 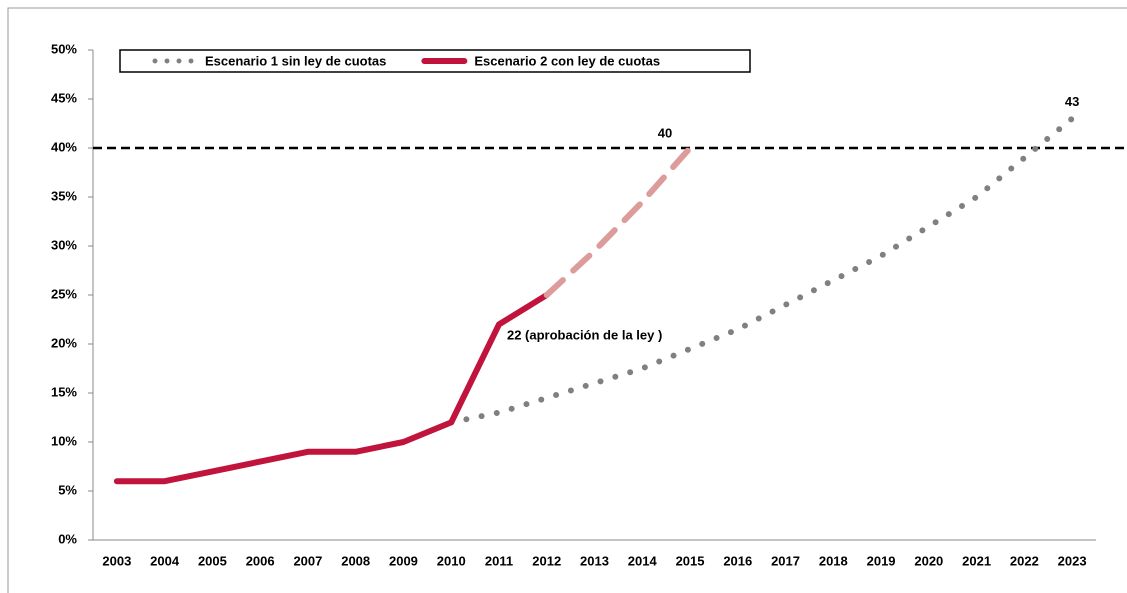 I want to click on x-tick-label: 2019, so click(x=881, y=560).